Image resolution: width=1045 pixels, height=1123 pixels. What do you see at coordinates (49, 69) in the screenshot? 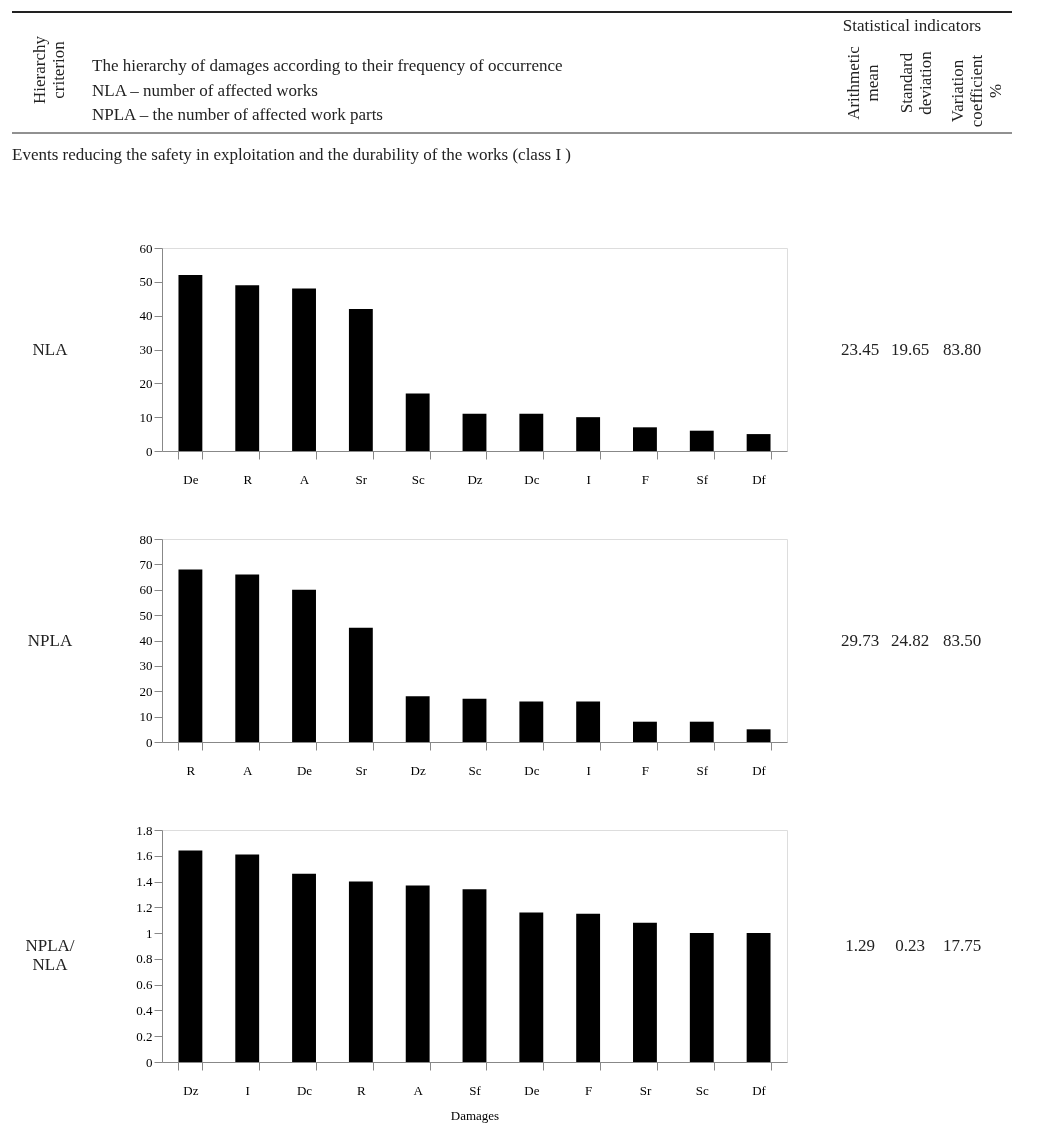
I see `text: Hierarchy criterion` at bounding box center [49, 69].